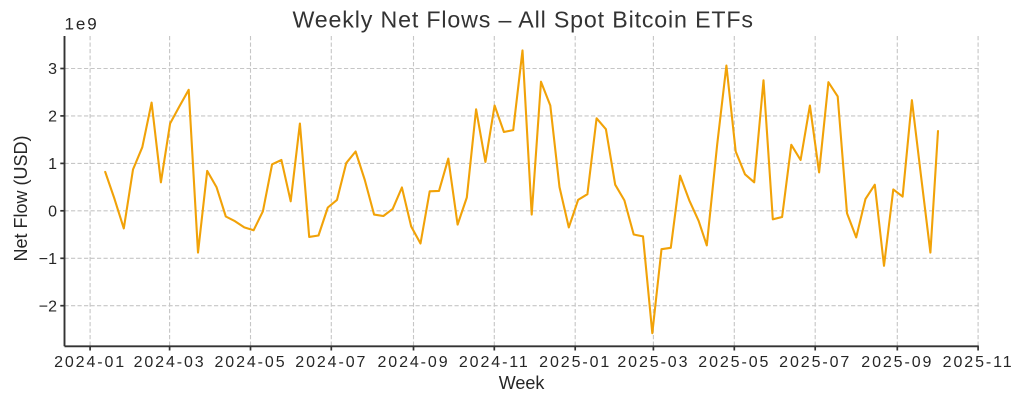 This screenshot has width=1024, height=404. Describe the element at coordinates (90, 362) in the screenshot. I see `svg-text: 2024-01` at that location.